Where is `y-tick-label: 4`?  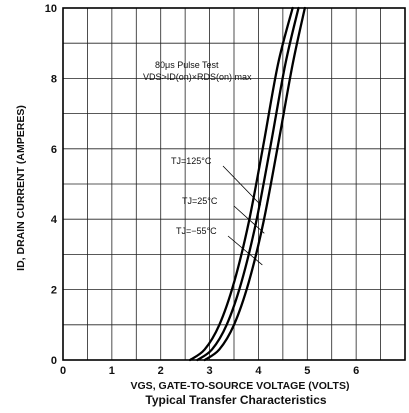 y-tick-label: 4 is located at coordinates (54, 220).